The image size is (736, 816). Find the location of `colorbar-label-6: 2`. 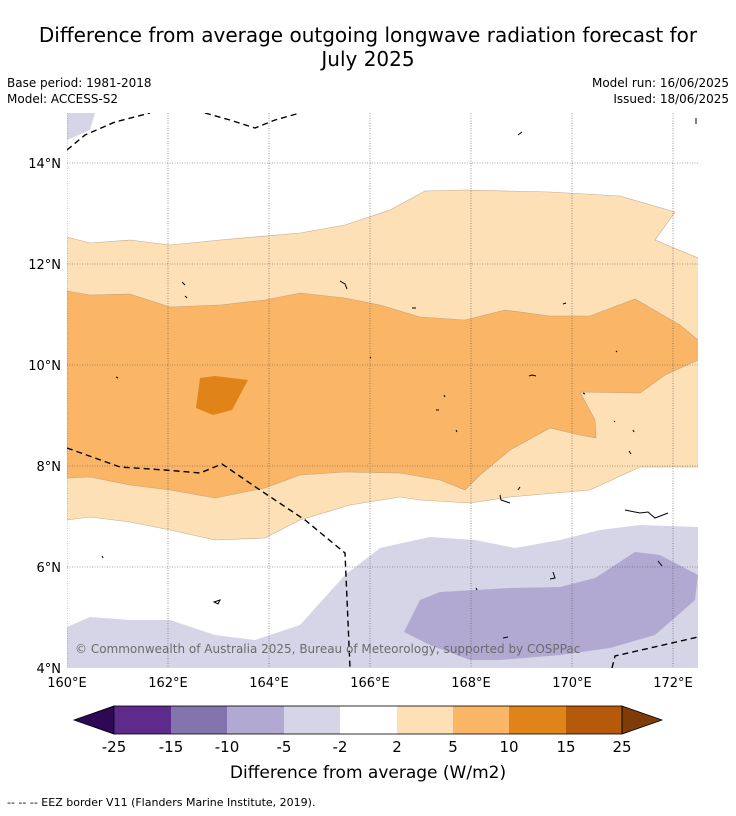

colorbar-label-6: 2 is located at coordinates (397, 747).